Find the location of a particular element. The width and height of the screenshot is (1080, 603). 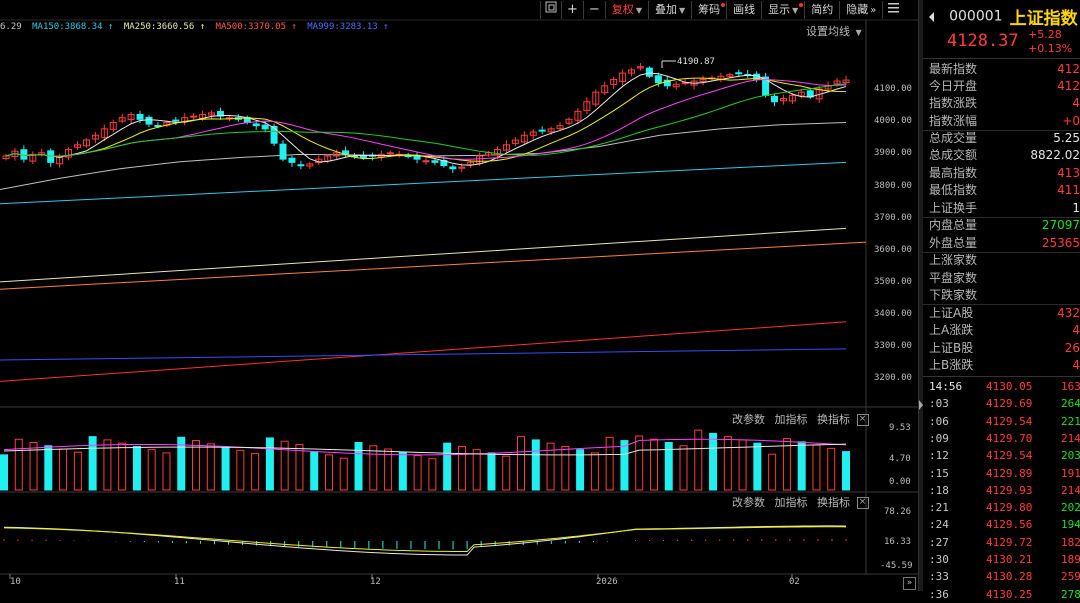

volume-tick: 4.70 is located at coordinates (900, 459).